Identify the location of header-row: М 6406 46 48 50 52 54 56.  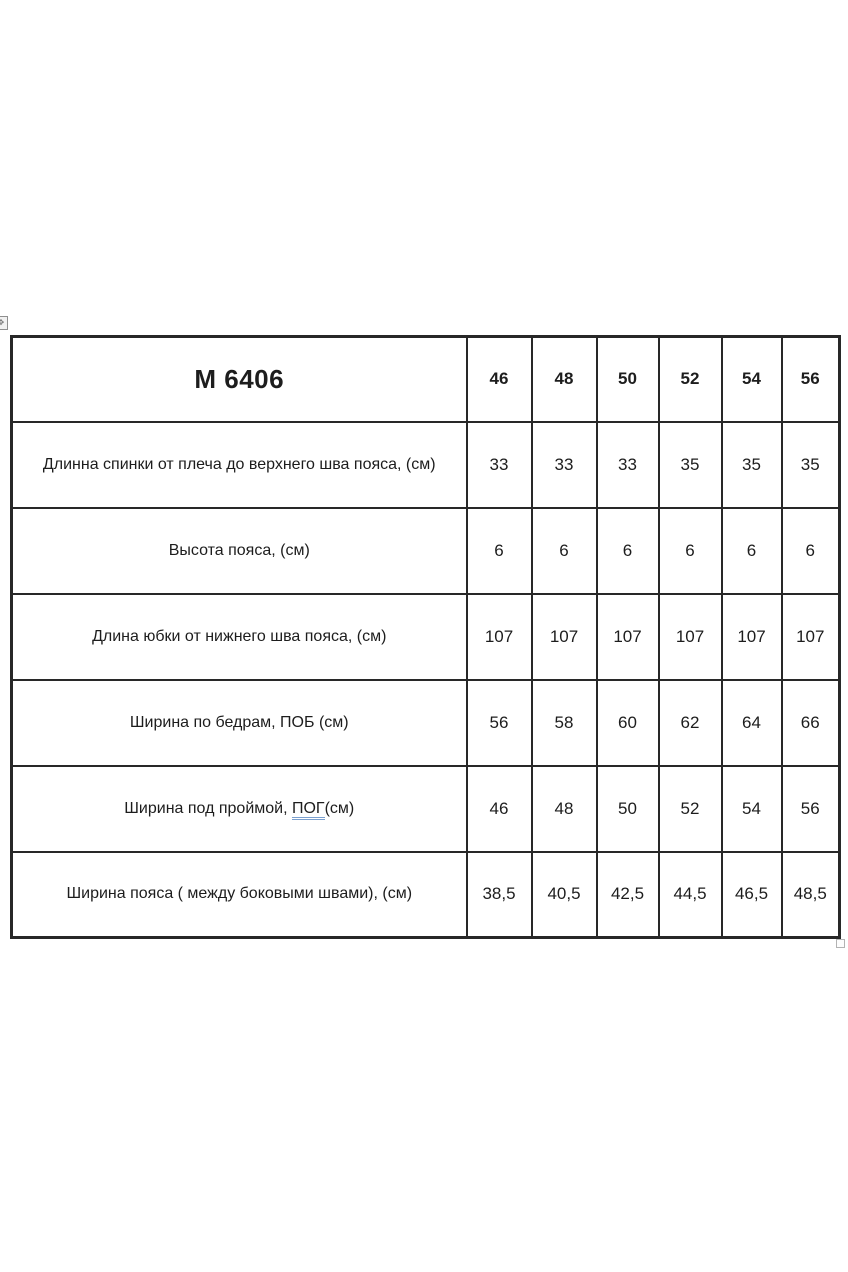
(425, 379).